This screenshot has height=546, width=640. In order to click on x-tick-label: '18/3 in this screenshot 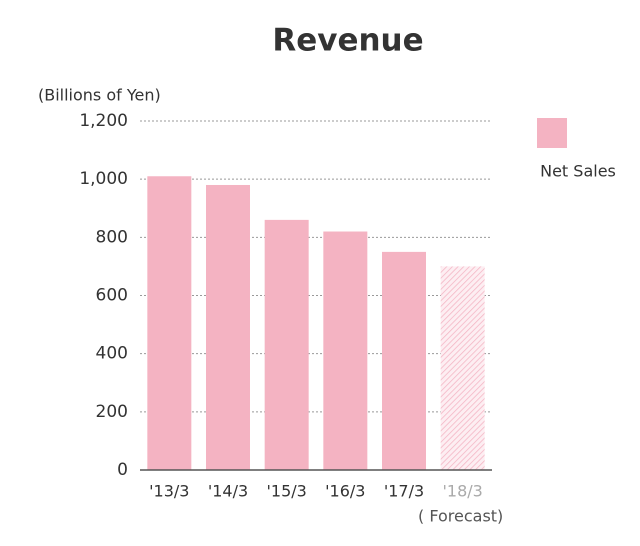, I will do `click(463, 491)`.